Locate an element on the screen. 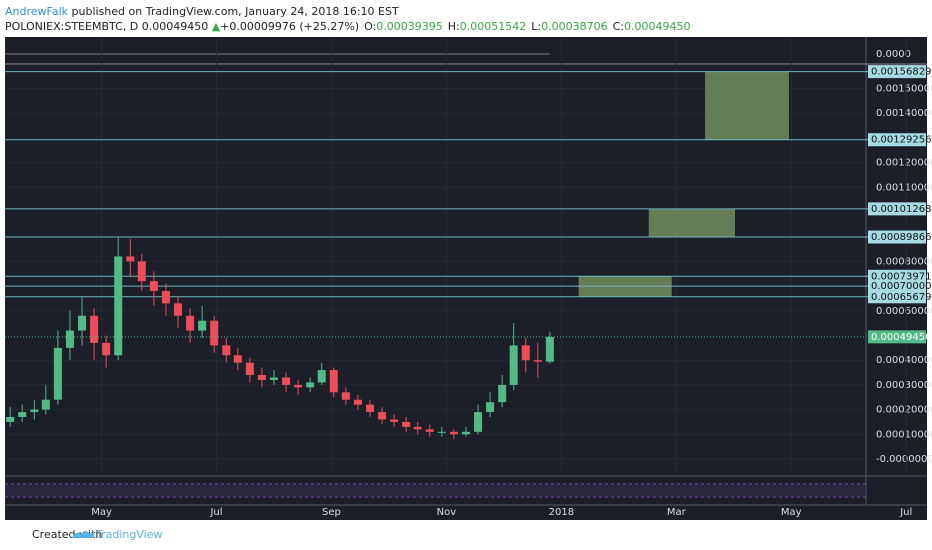 The width and height of the screenshot is (932, 550). logo is located at coordinates (83, 534).